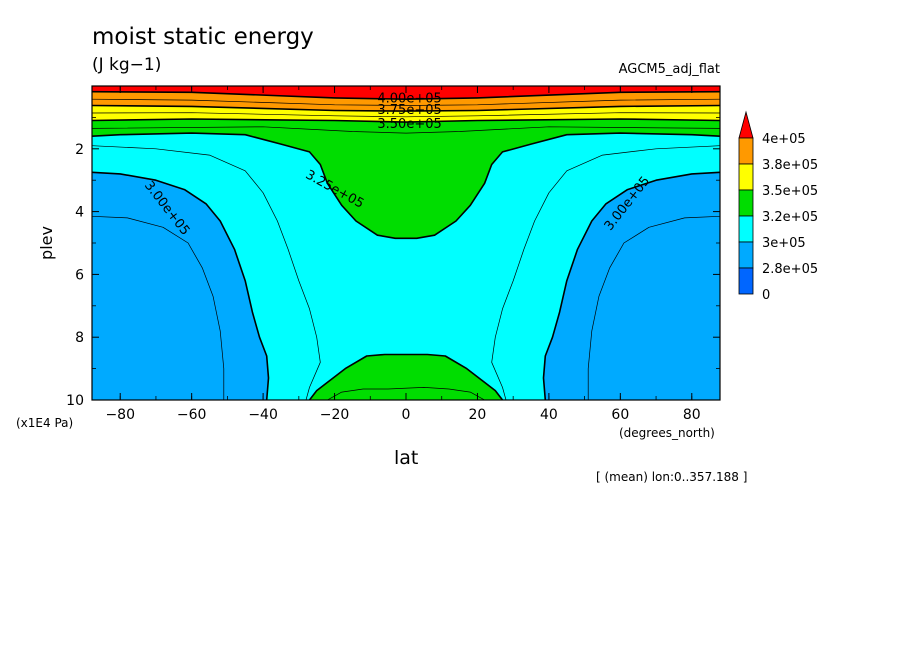 This screenshot has width=904, height=654. What do you see at coordinates (672, 477) in the screenshot?
I see `averaging-note: [ (mean) lon:0..357.188 ]` at bounding box center [672, 477].